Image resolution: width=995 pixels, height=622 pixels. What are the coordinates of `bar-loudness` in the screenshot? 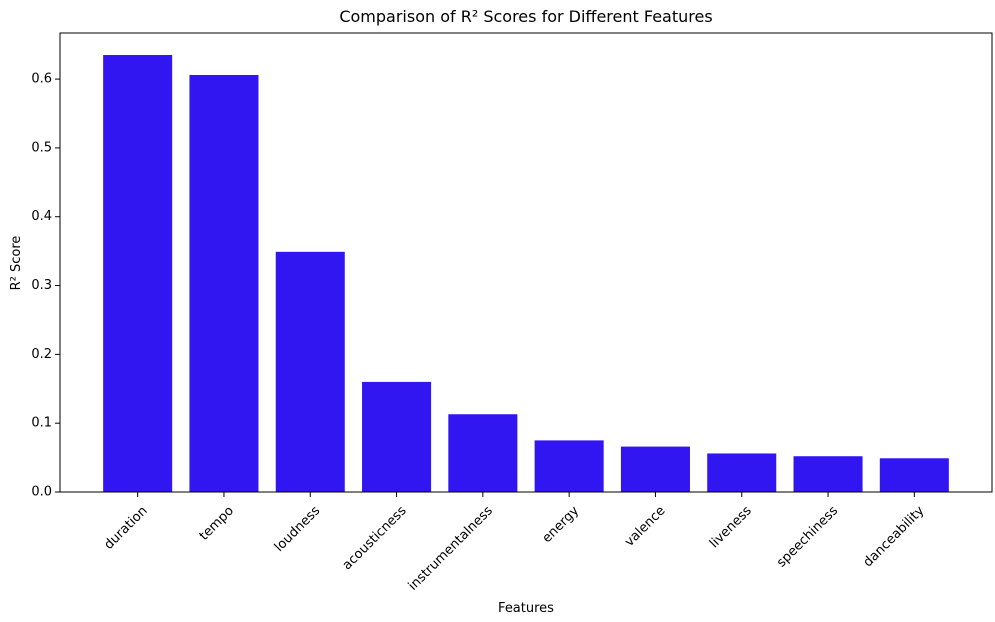 It's located at (310, 371).